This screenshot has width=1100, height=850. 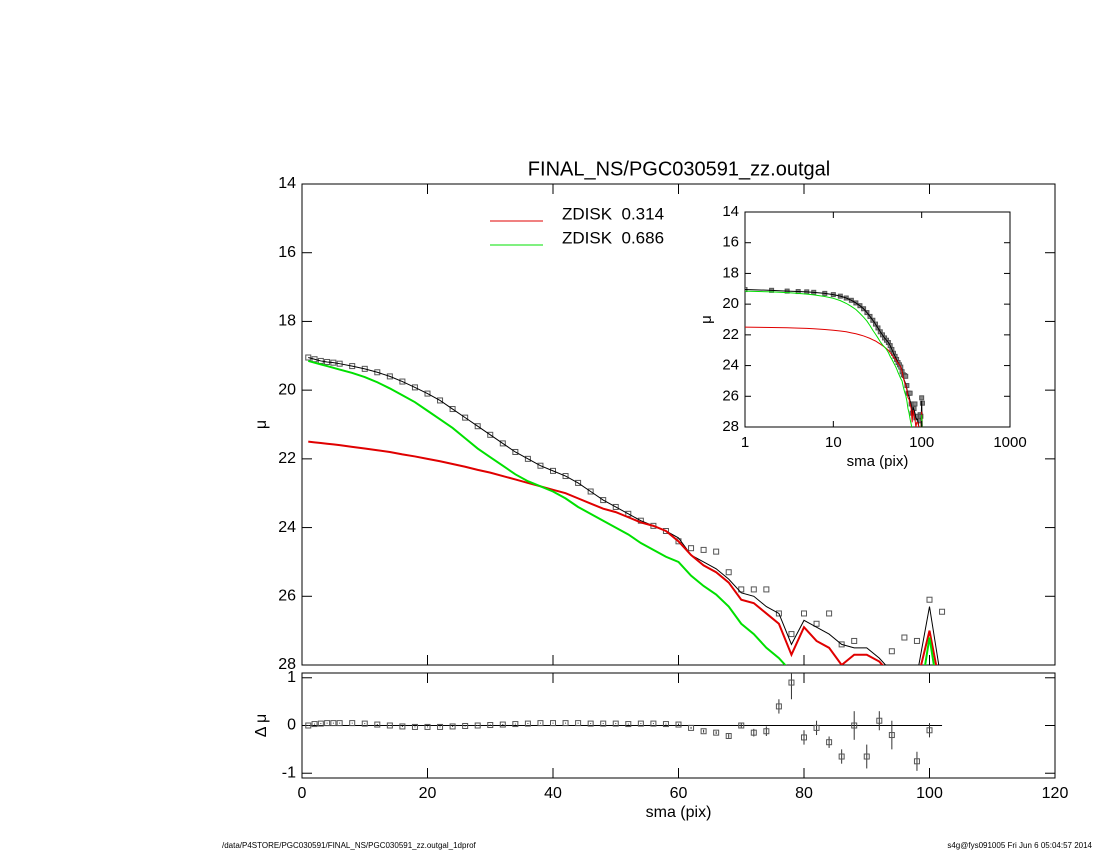 What do you see at coordinates (706, 319) in the screenshot?
I see `y-axis-label: μ` at bounding box center [706, 319].